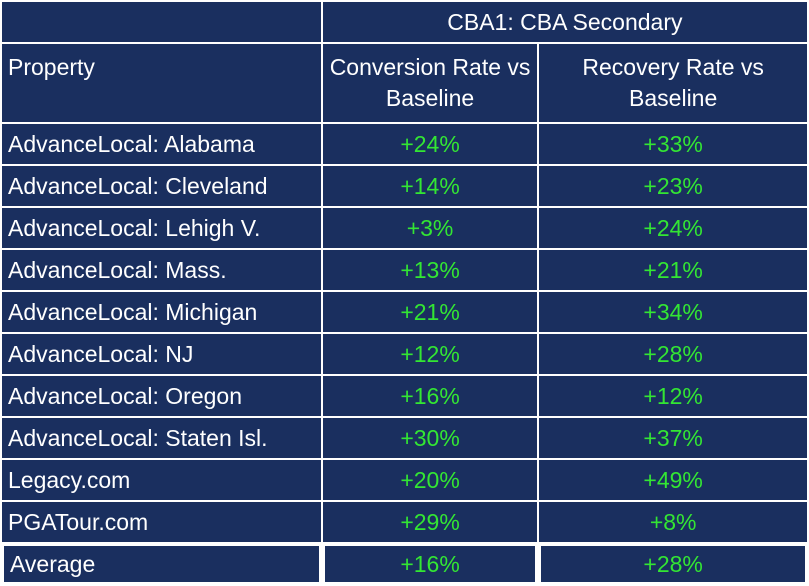 The image size is (809, 586). Describe the element at coordinates (161, 564) in the screenshot. I see `average-label: Average` at that location.